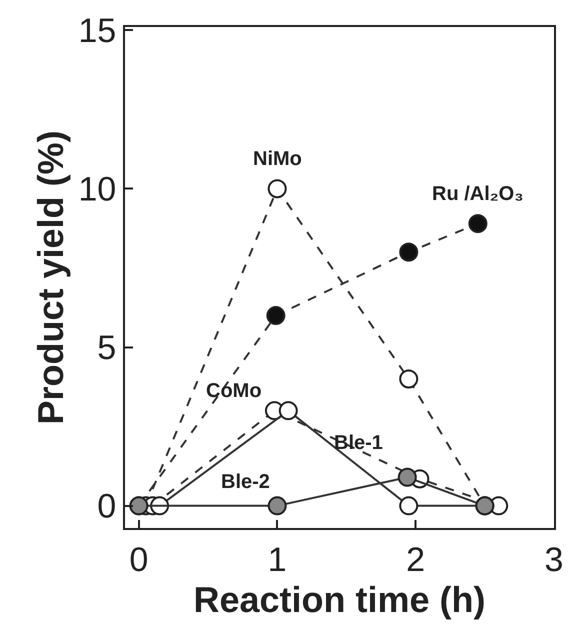 Image resolution: width=575 pixels, height=633 pixels. I want to click on x-tick-label: 3, so click(554, 559).